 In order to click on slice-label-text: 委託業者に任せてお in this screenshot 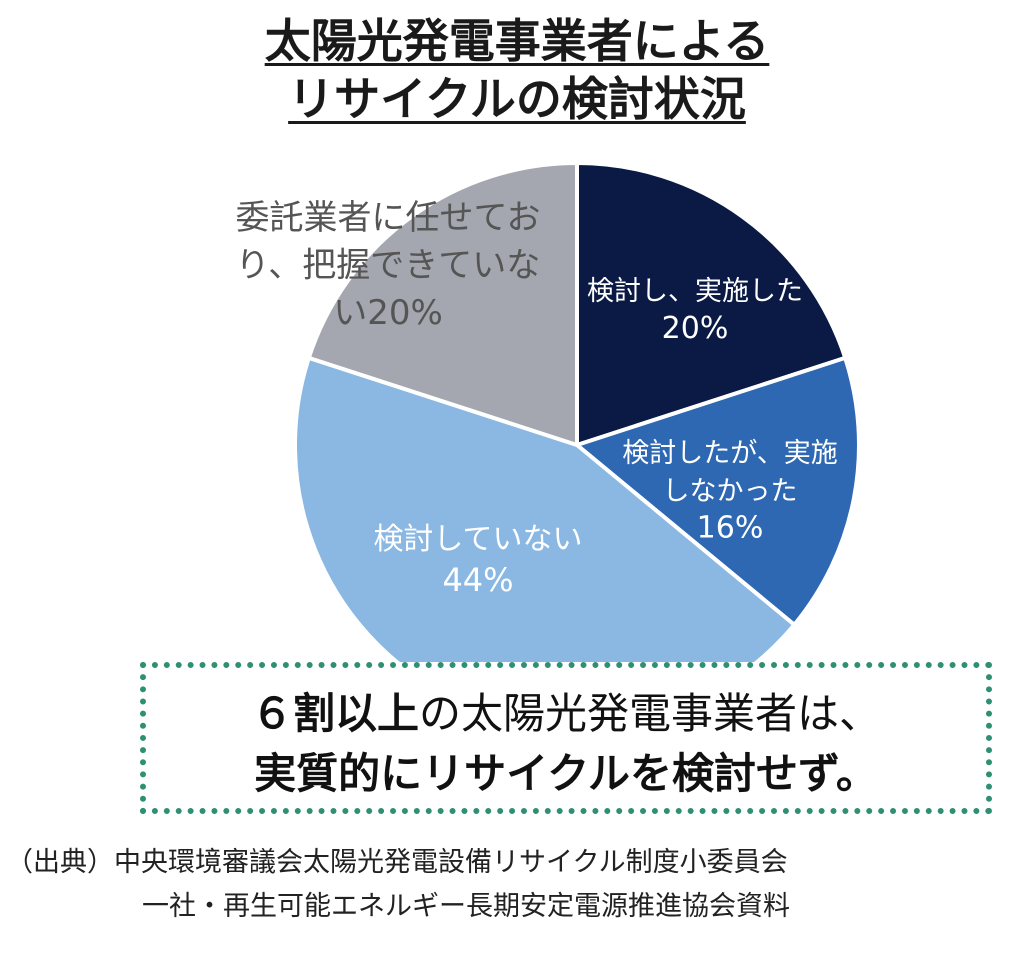, I will do `click(388, 218)`.